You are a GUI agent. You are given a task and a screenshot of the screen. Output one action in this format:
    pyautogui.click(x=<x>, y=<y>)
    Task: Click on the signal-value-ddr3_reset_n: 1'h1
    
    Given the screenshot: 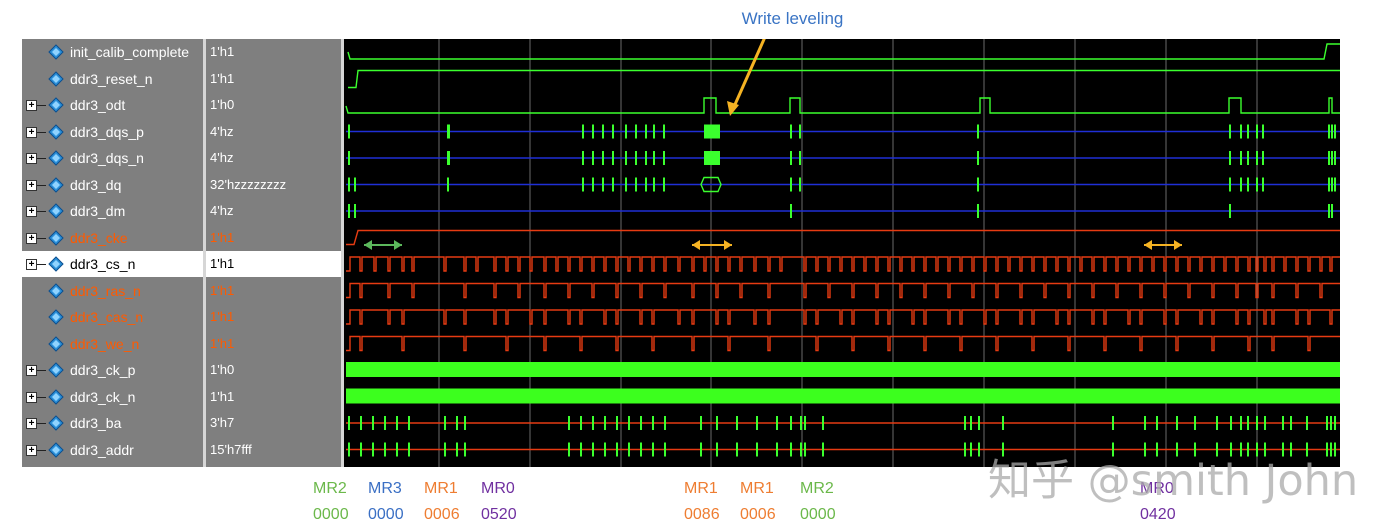 What is the action you would take?
    pyautogui.click(x=273, y=79)
    